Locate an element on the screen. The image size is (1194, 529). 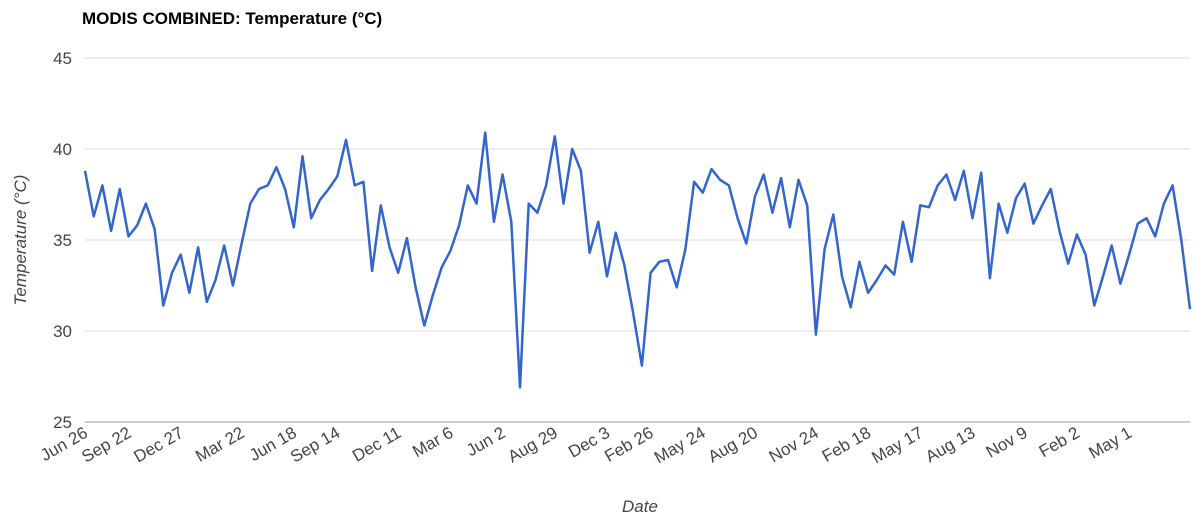
x-tick-label: May 1 is located at coordinates (1111, 443).